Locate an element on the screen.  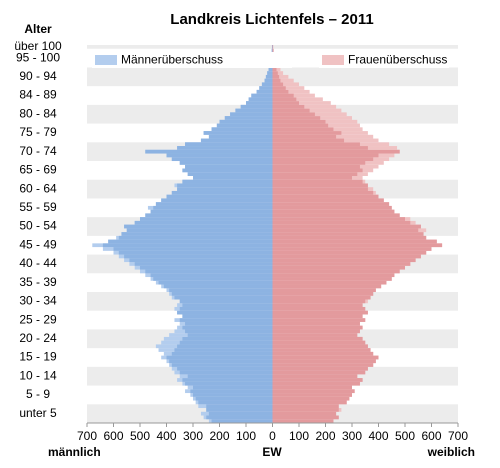
y-tick-label: über 100 is located at coordinates (38, 46).